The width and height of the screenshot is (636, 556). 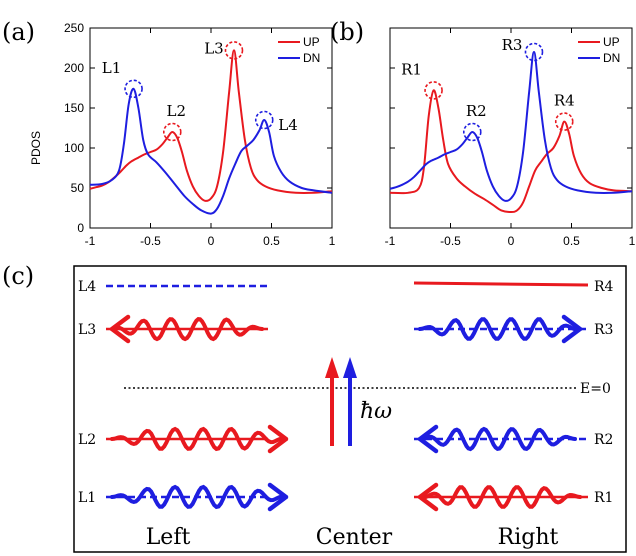 What do you see at coordinates (78, 188) in the screenshot?
I see `y-tick-label: 50` at bounding box center [78, 188].